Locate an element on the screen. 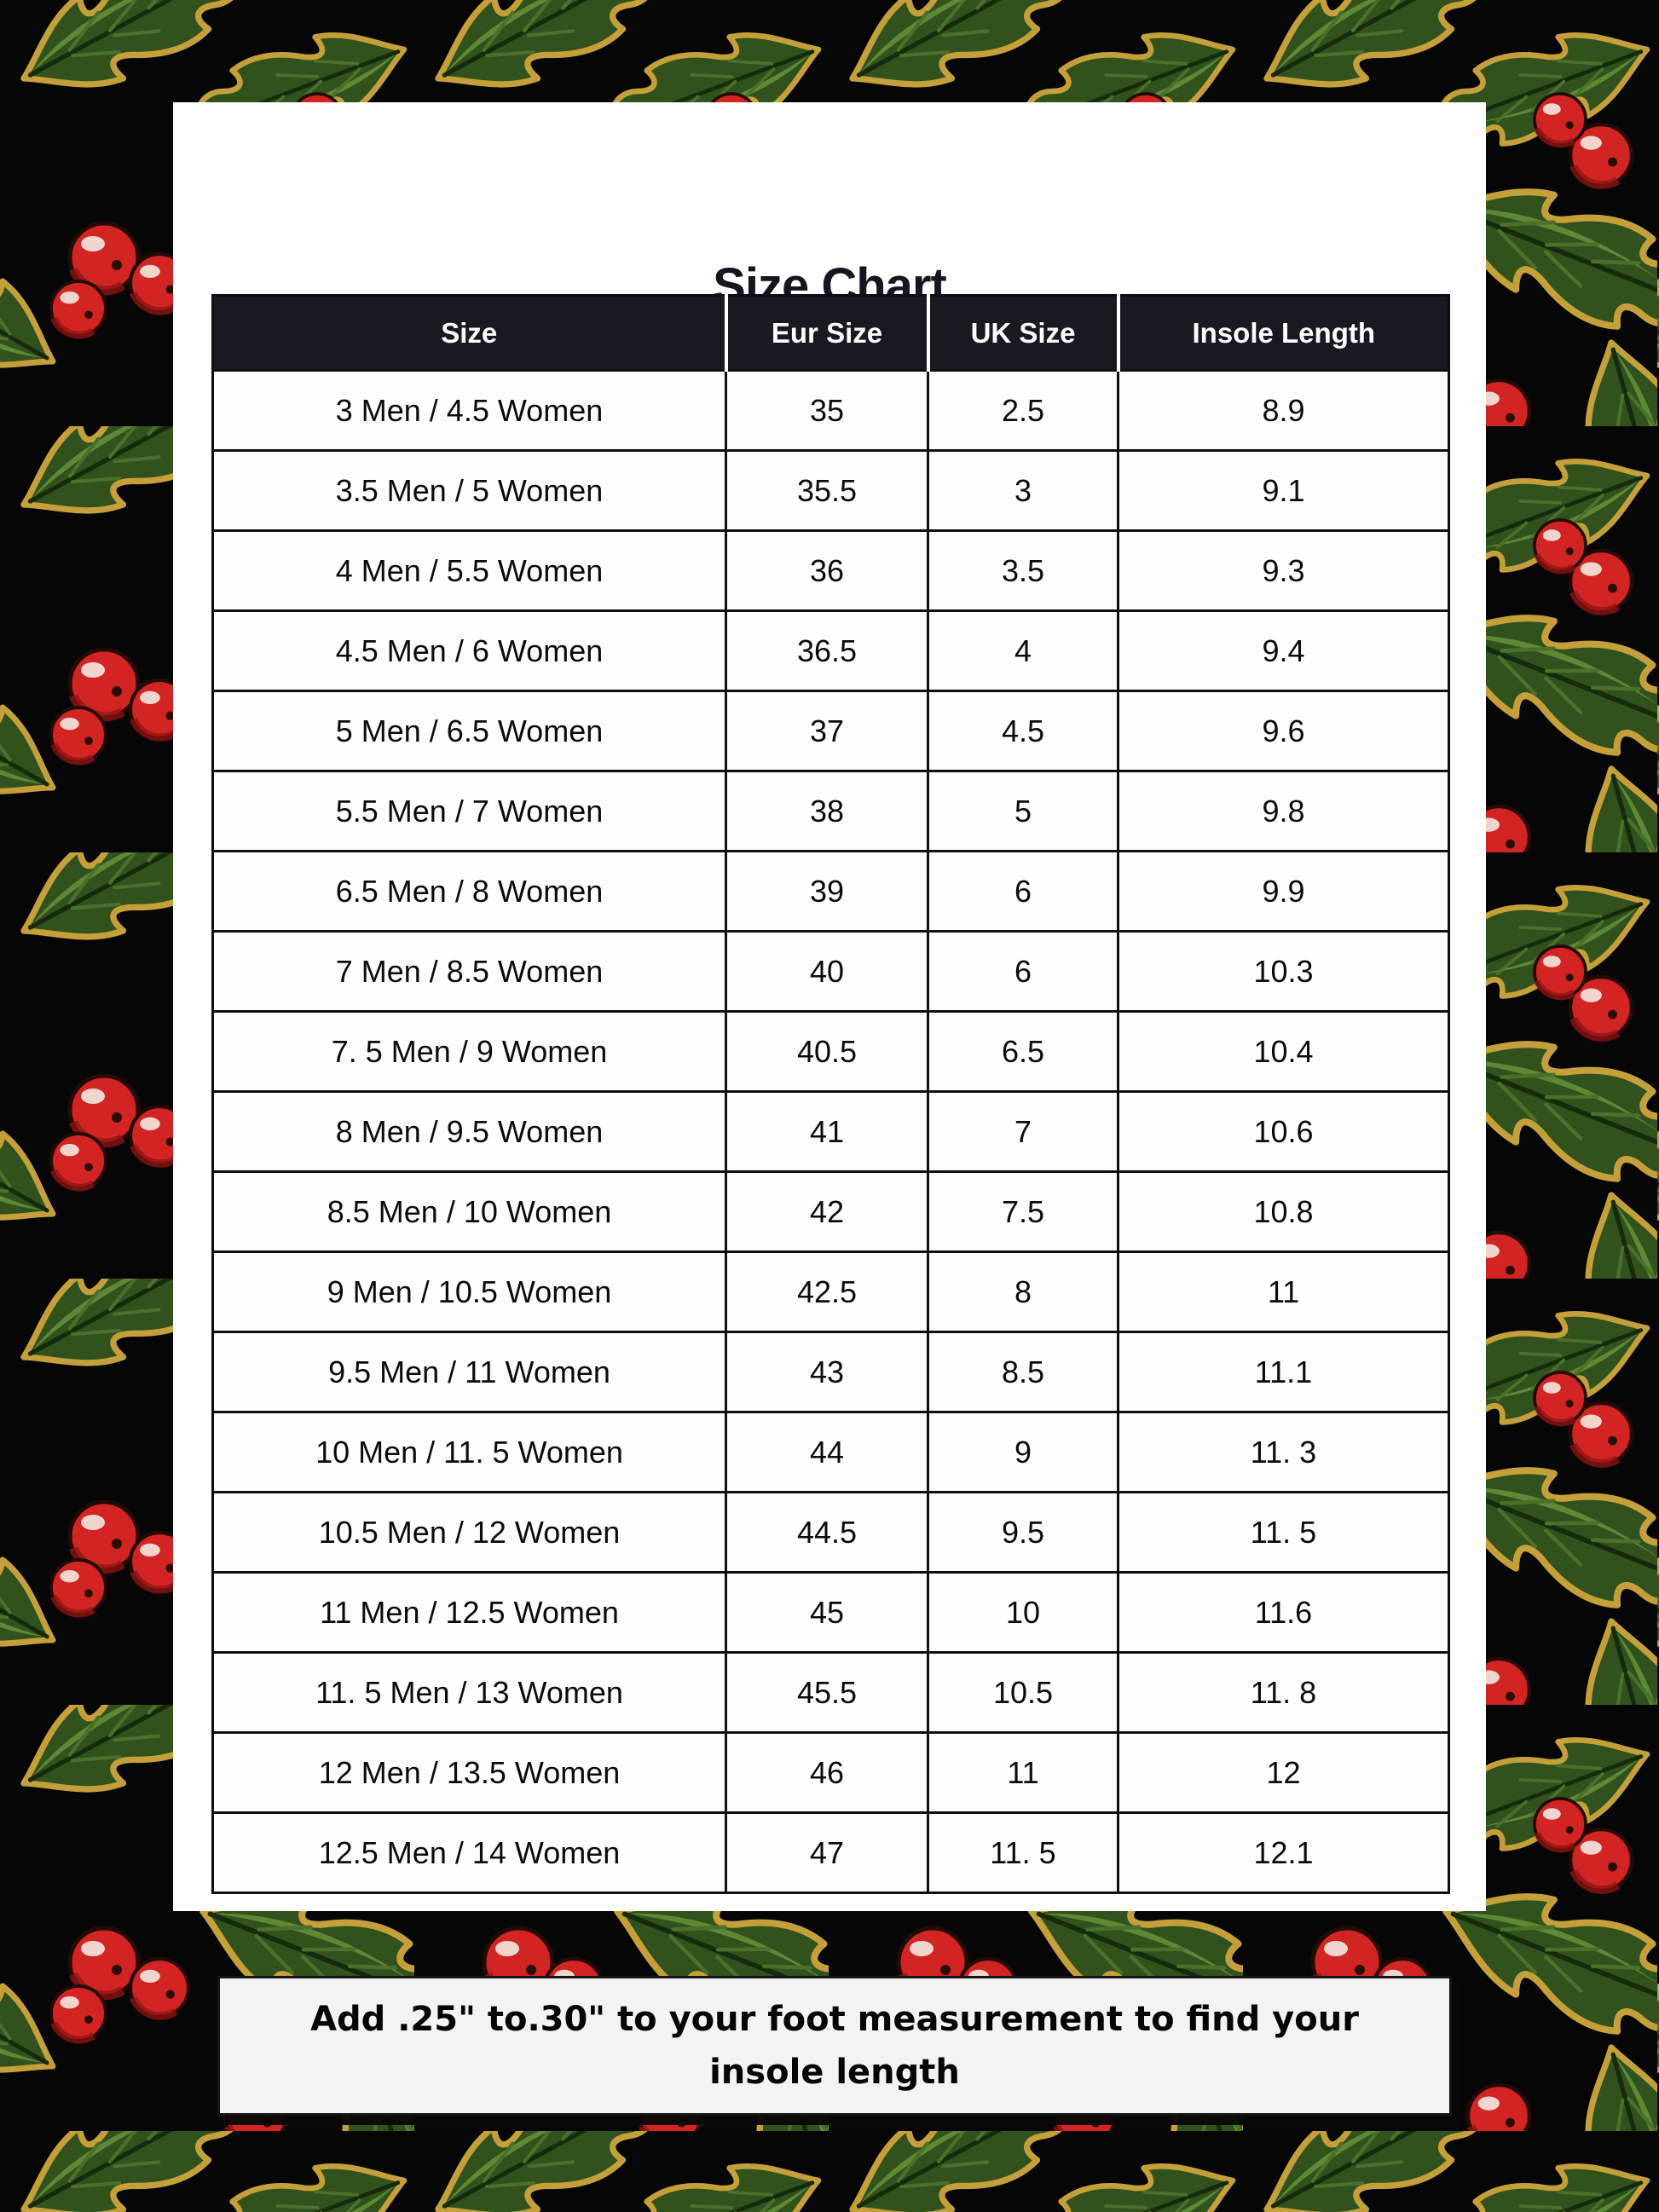 The width and height of the screenshot is (1659, 2212). table-cell: 10.8 is located at coordinates (1283, 1211).